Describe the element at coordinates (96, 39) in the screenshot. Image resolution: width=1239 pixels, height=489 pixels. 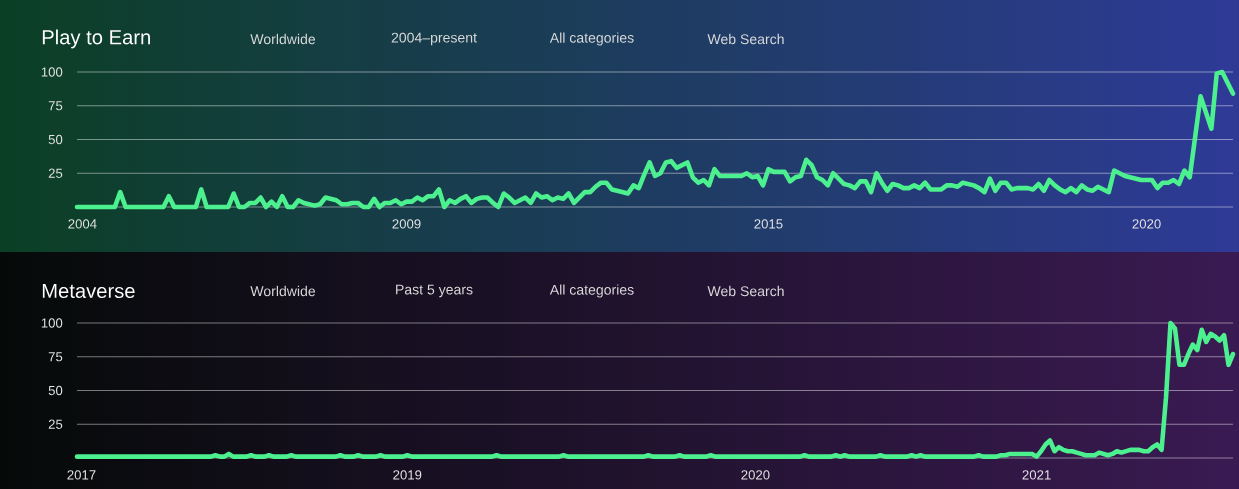
I see `chart-title: Play to Earn` at that location.